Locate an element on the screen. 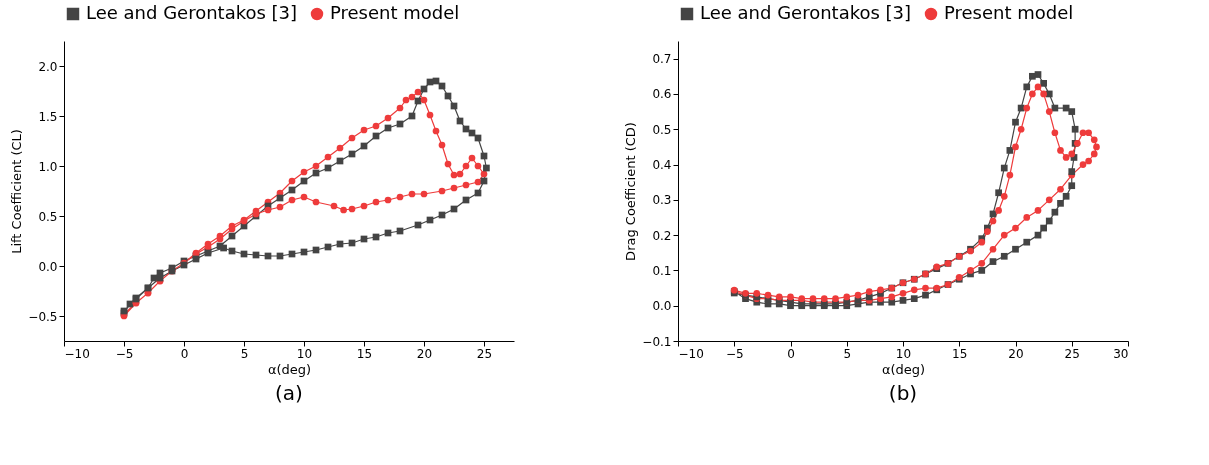  y-tick-label: 0.1 is located at coordinates (662, 270).